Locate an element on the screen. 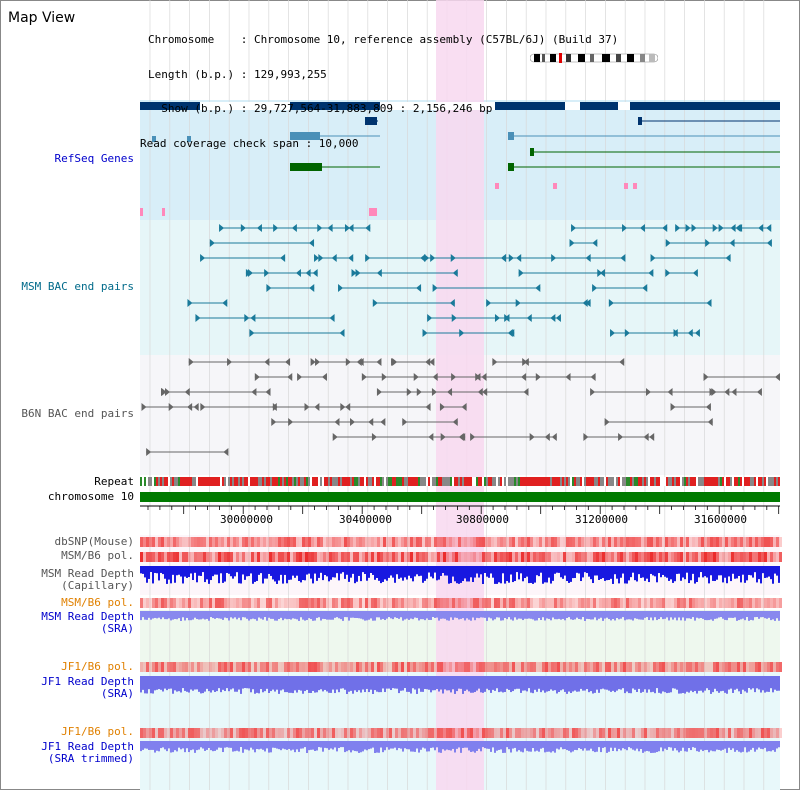 Image resolution: width=800 pixels, height=790 pixels. b6n-bac-label: B6N BAC end pairs is located at coordinates (77, 413).